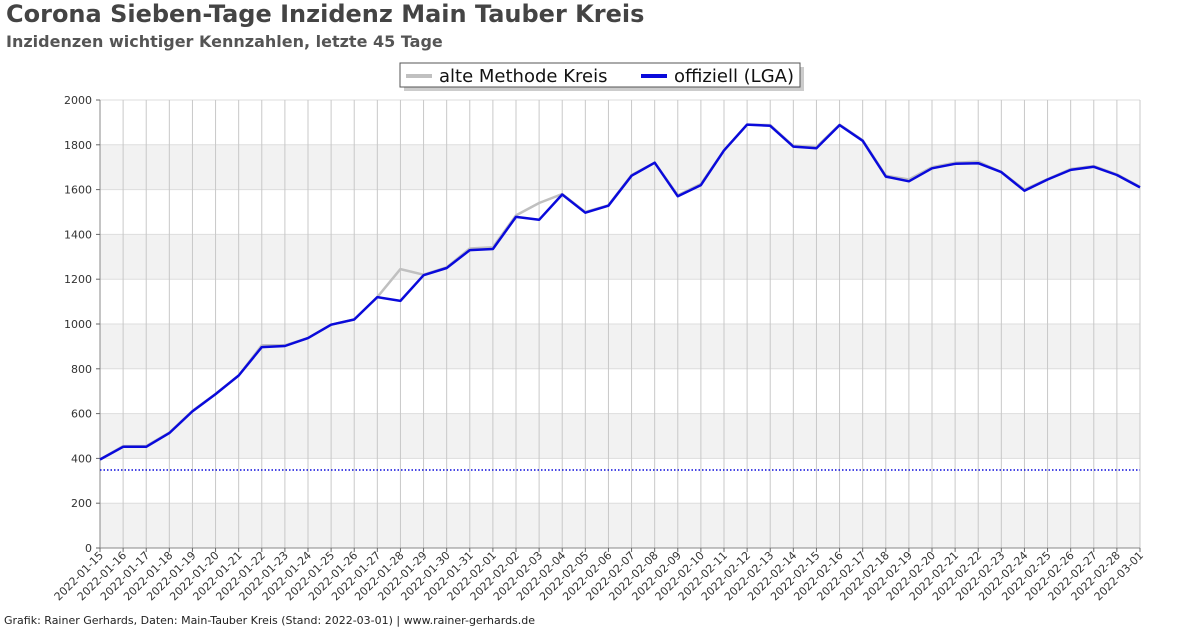  What do you see at coordinates (81, 503) in the screenshot?
I see `y-tick-label: 200` at bounding box center [81, 503].